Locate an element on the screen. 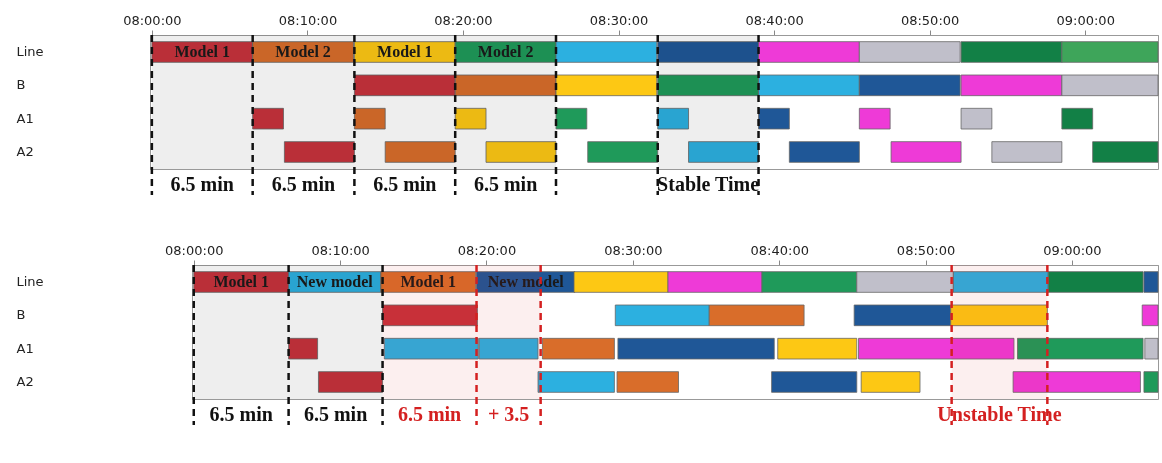  band-label: Unstable Time is located at coordinates (999, 414).